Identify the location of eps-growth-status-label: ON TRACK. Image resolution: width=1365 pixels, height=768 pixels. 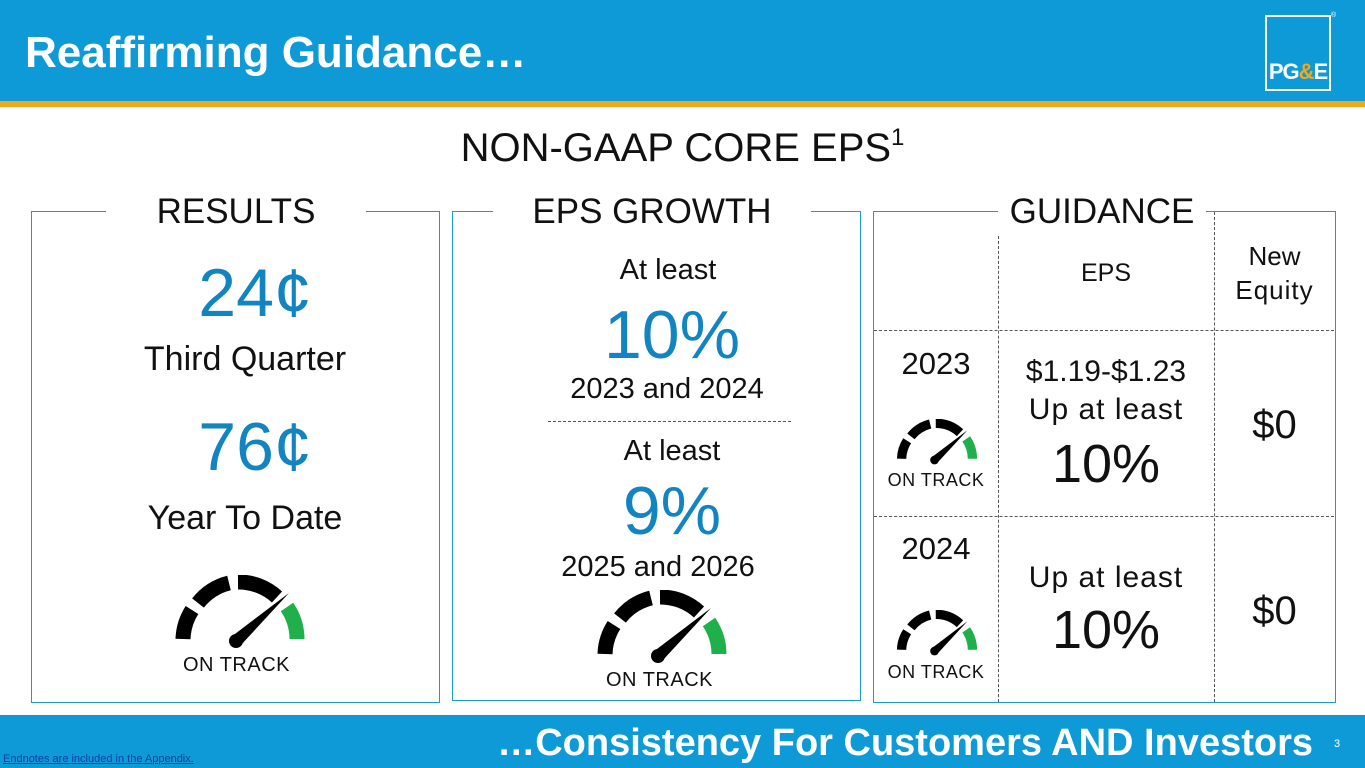
(659, 680).